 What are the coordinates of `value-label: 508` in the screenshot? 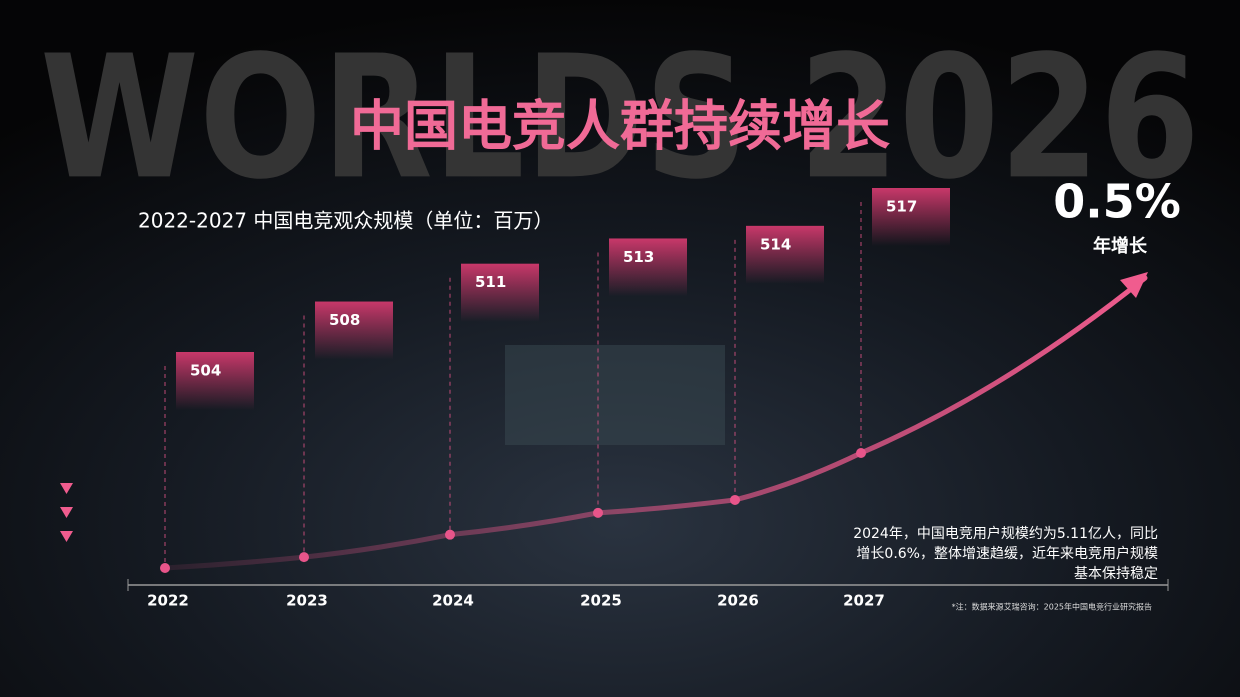 It's located at (344, 320).